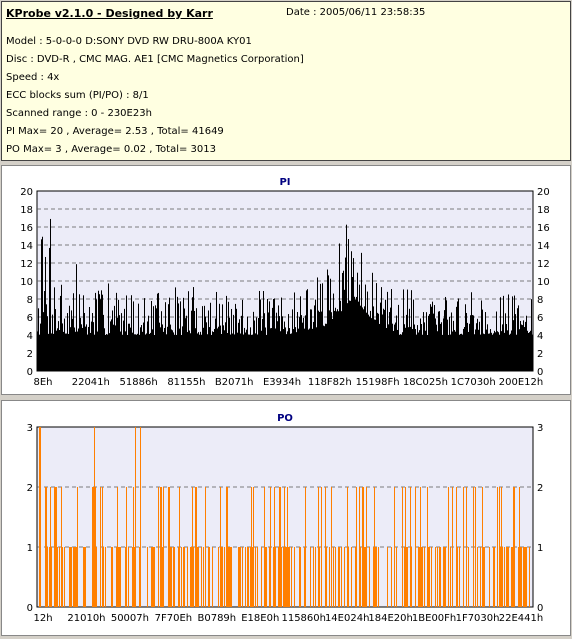  What do you see at coordinates (216, 618) in the screenshot?
I see `x-tick-label: B0789h` at bounding box center [216, 618].